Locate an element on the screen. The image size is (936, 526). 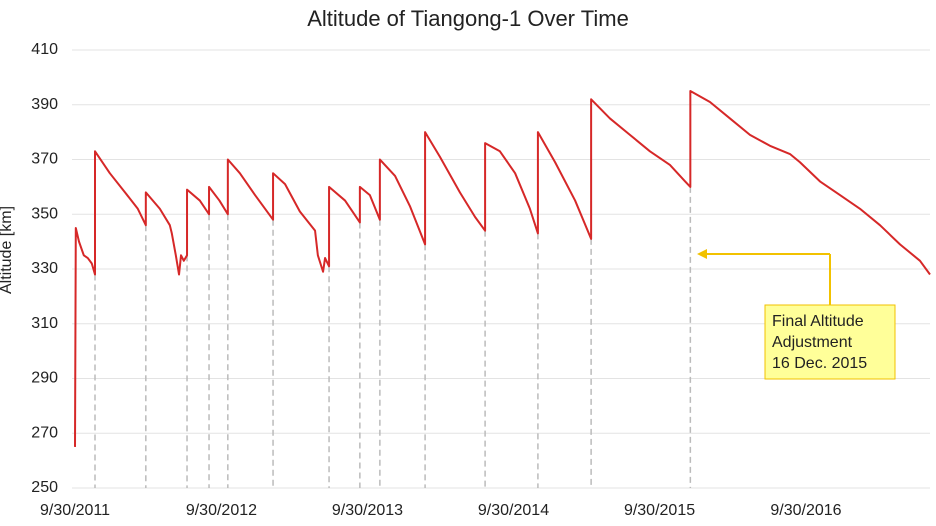
chart-title: Altitude of Tiangong-1 Over Time is located at coordinates (468, 18).